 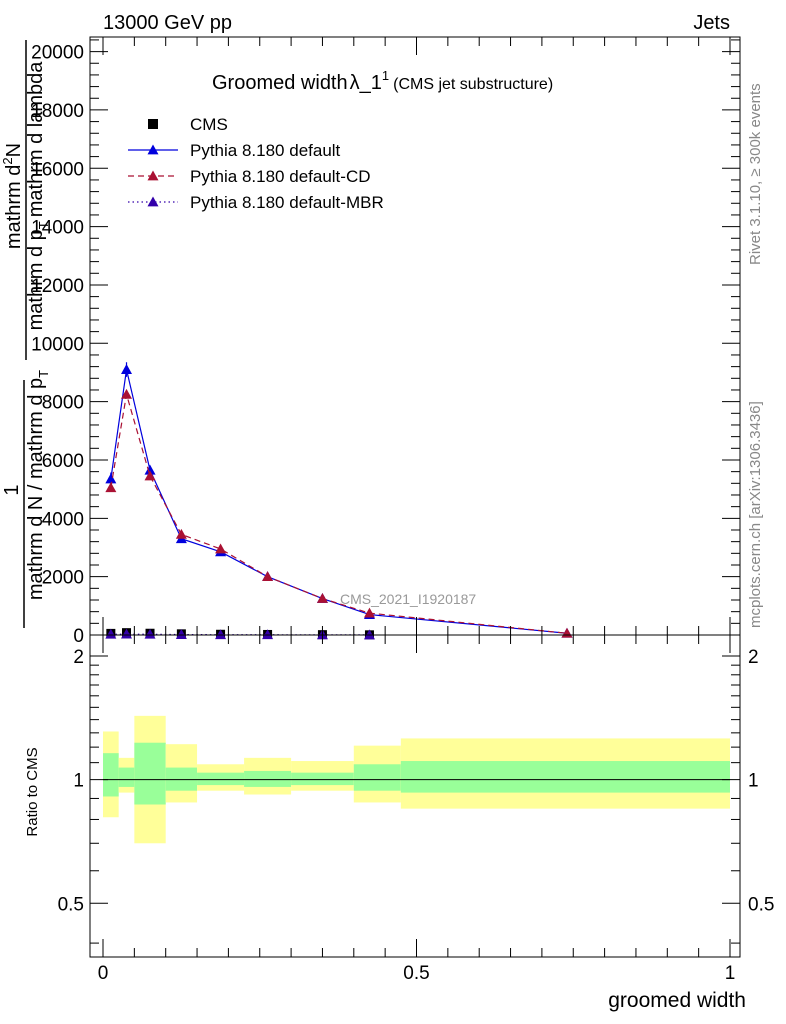 I want to click on x-tick-label: 0, so click(x=103, y=973).